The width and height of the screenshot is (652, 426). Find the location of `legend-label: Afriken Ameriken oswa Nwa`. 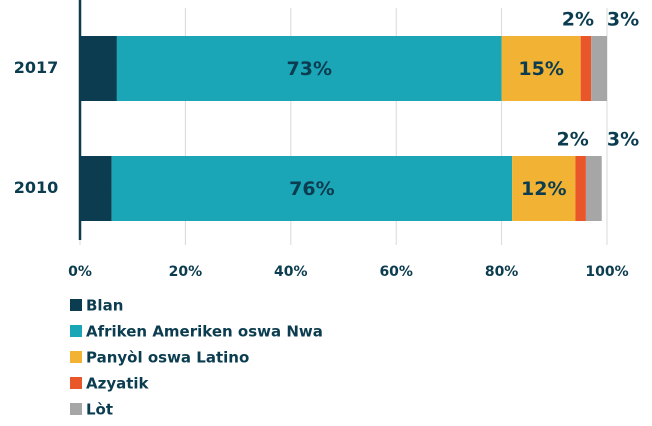

legend-label: Afriken Ameriken oswa Nwa is located at coordinates (204, 332).